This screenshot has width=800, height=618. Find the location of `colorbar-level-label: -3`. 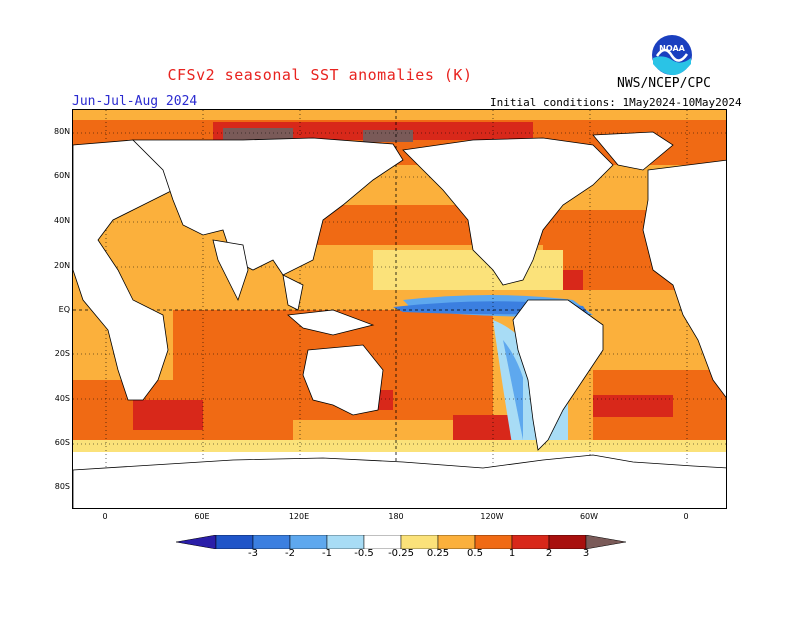

colorbar-level-label: -3 is located at coordinates (253, 553).